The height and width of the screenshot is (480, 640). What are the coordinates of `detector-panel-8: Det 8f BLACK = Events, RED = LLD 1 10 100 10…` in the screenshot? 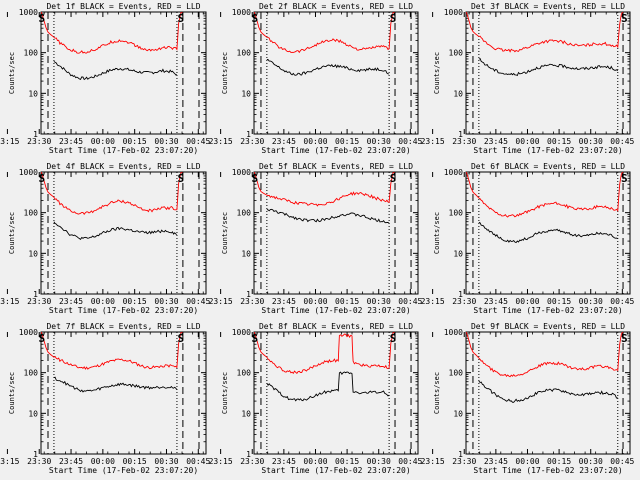 It's located at (316, 398).